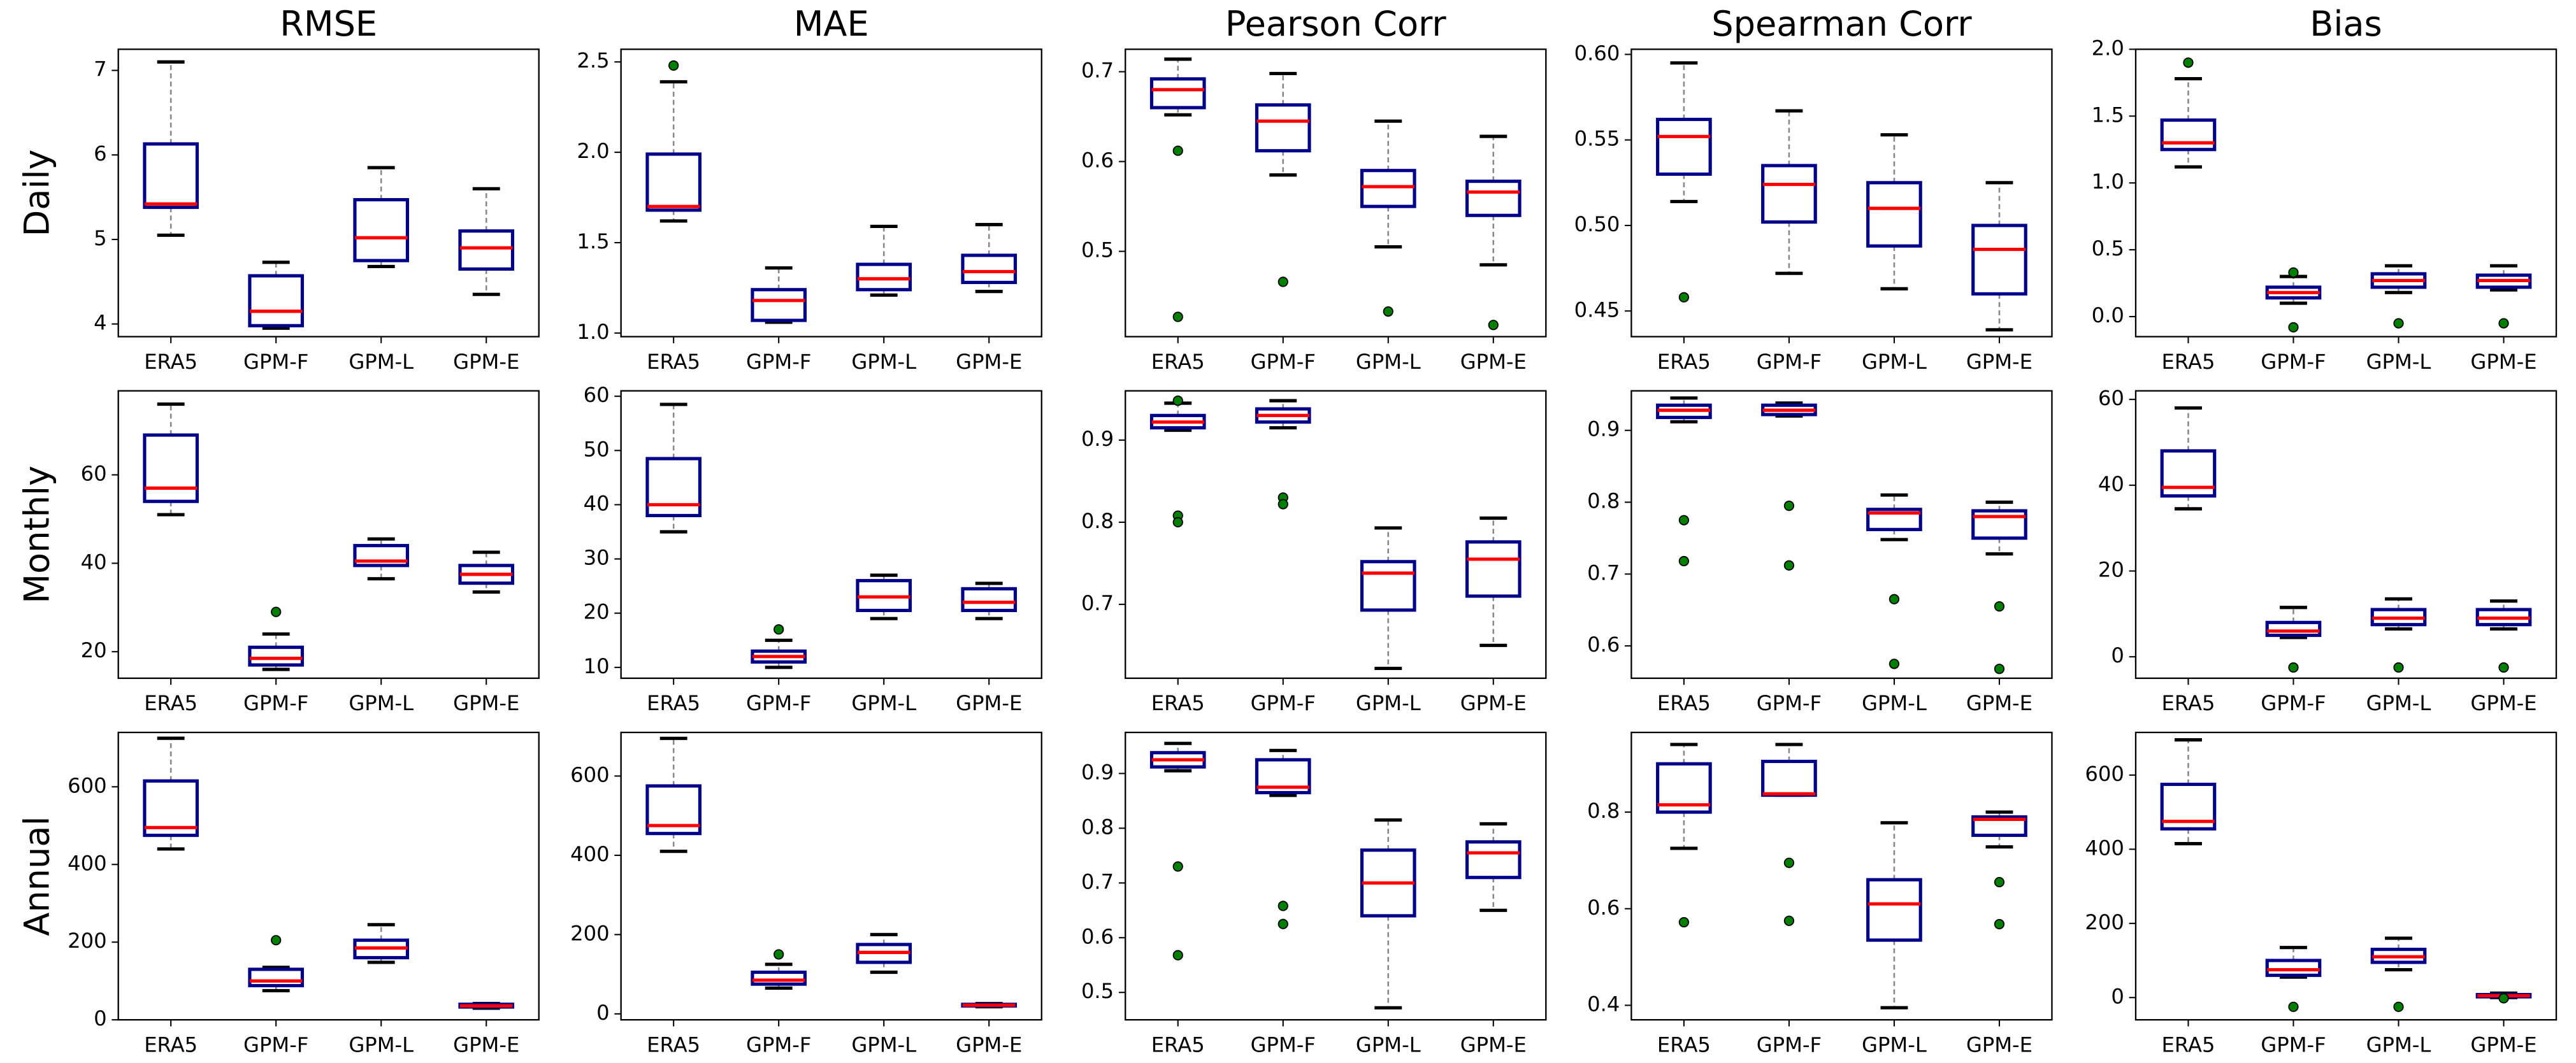 This screenshot has height=1063, width=2576. What do you see at coordinates (100, 238) in the screenshot?
I see `y-tick-label: 5` at bounding box center [100, 238].